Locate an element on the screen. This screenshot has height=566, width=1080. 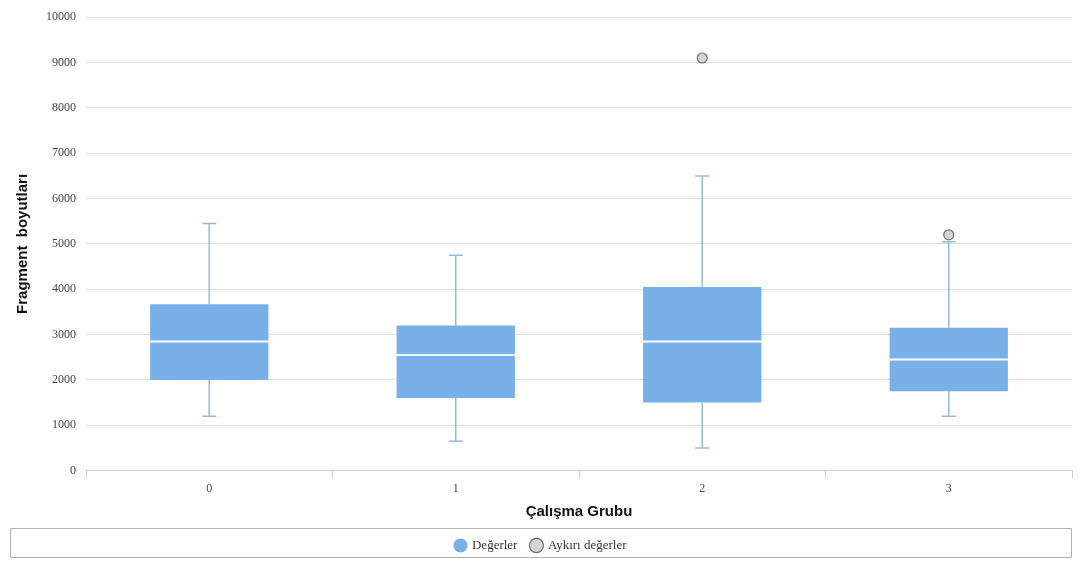
x-tick-label: 1 is located at coordinates (455, 487).